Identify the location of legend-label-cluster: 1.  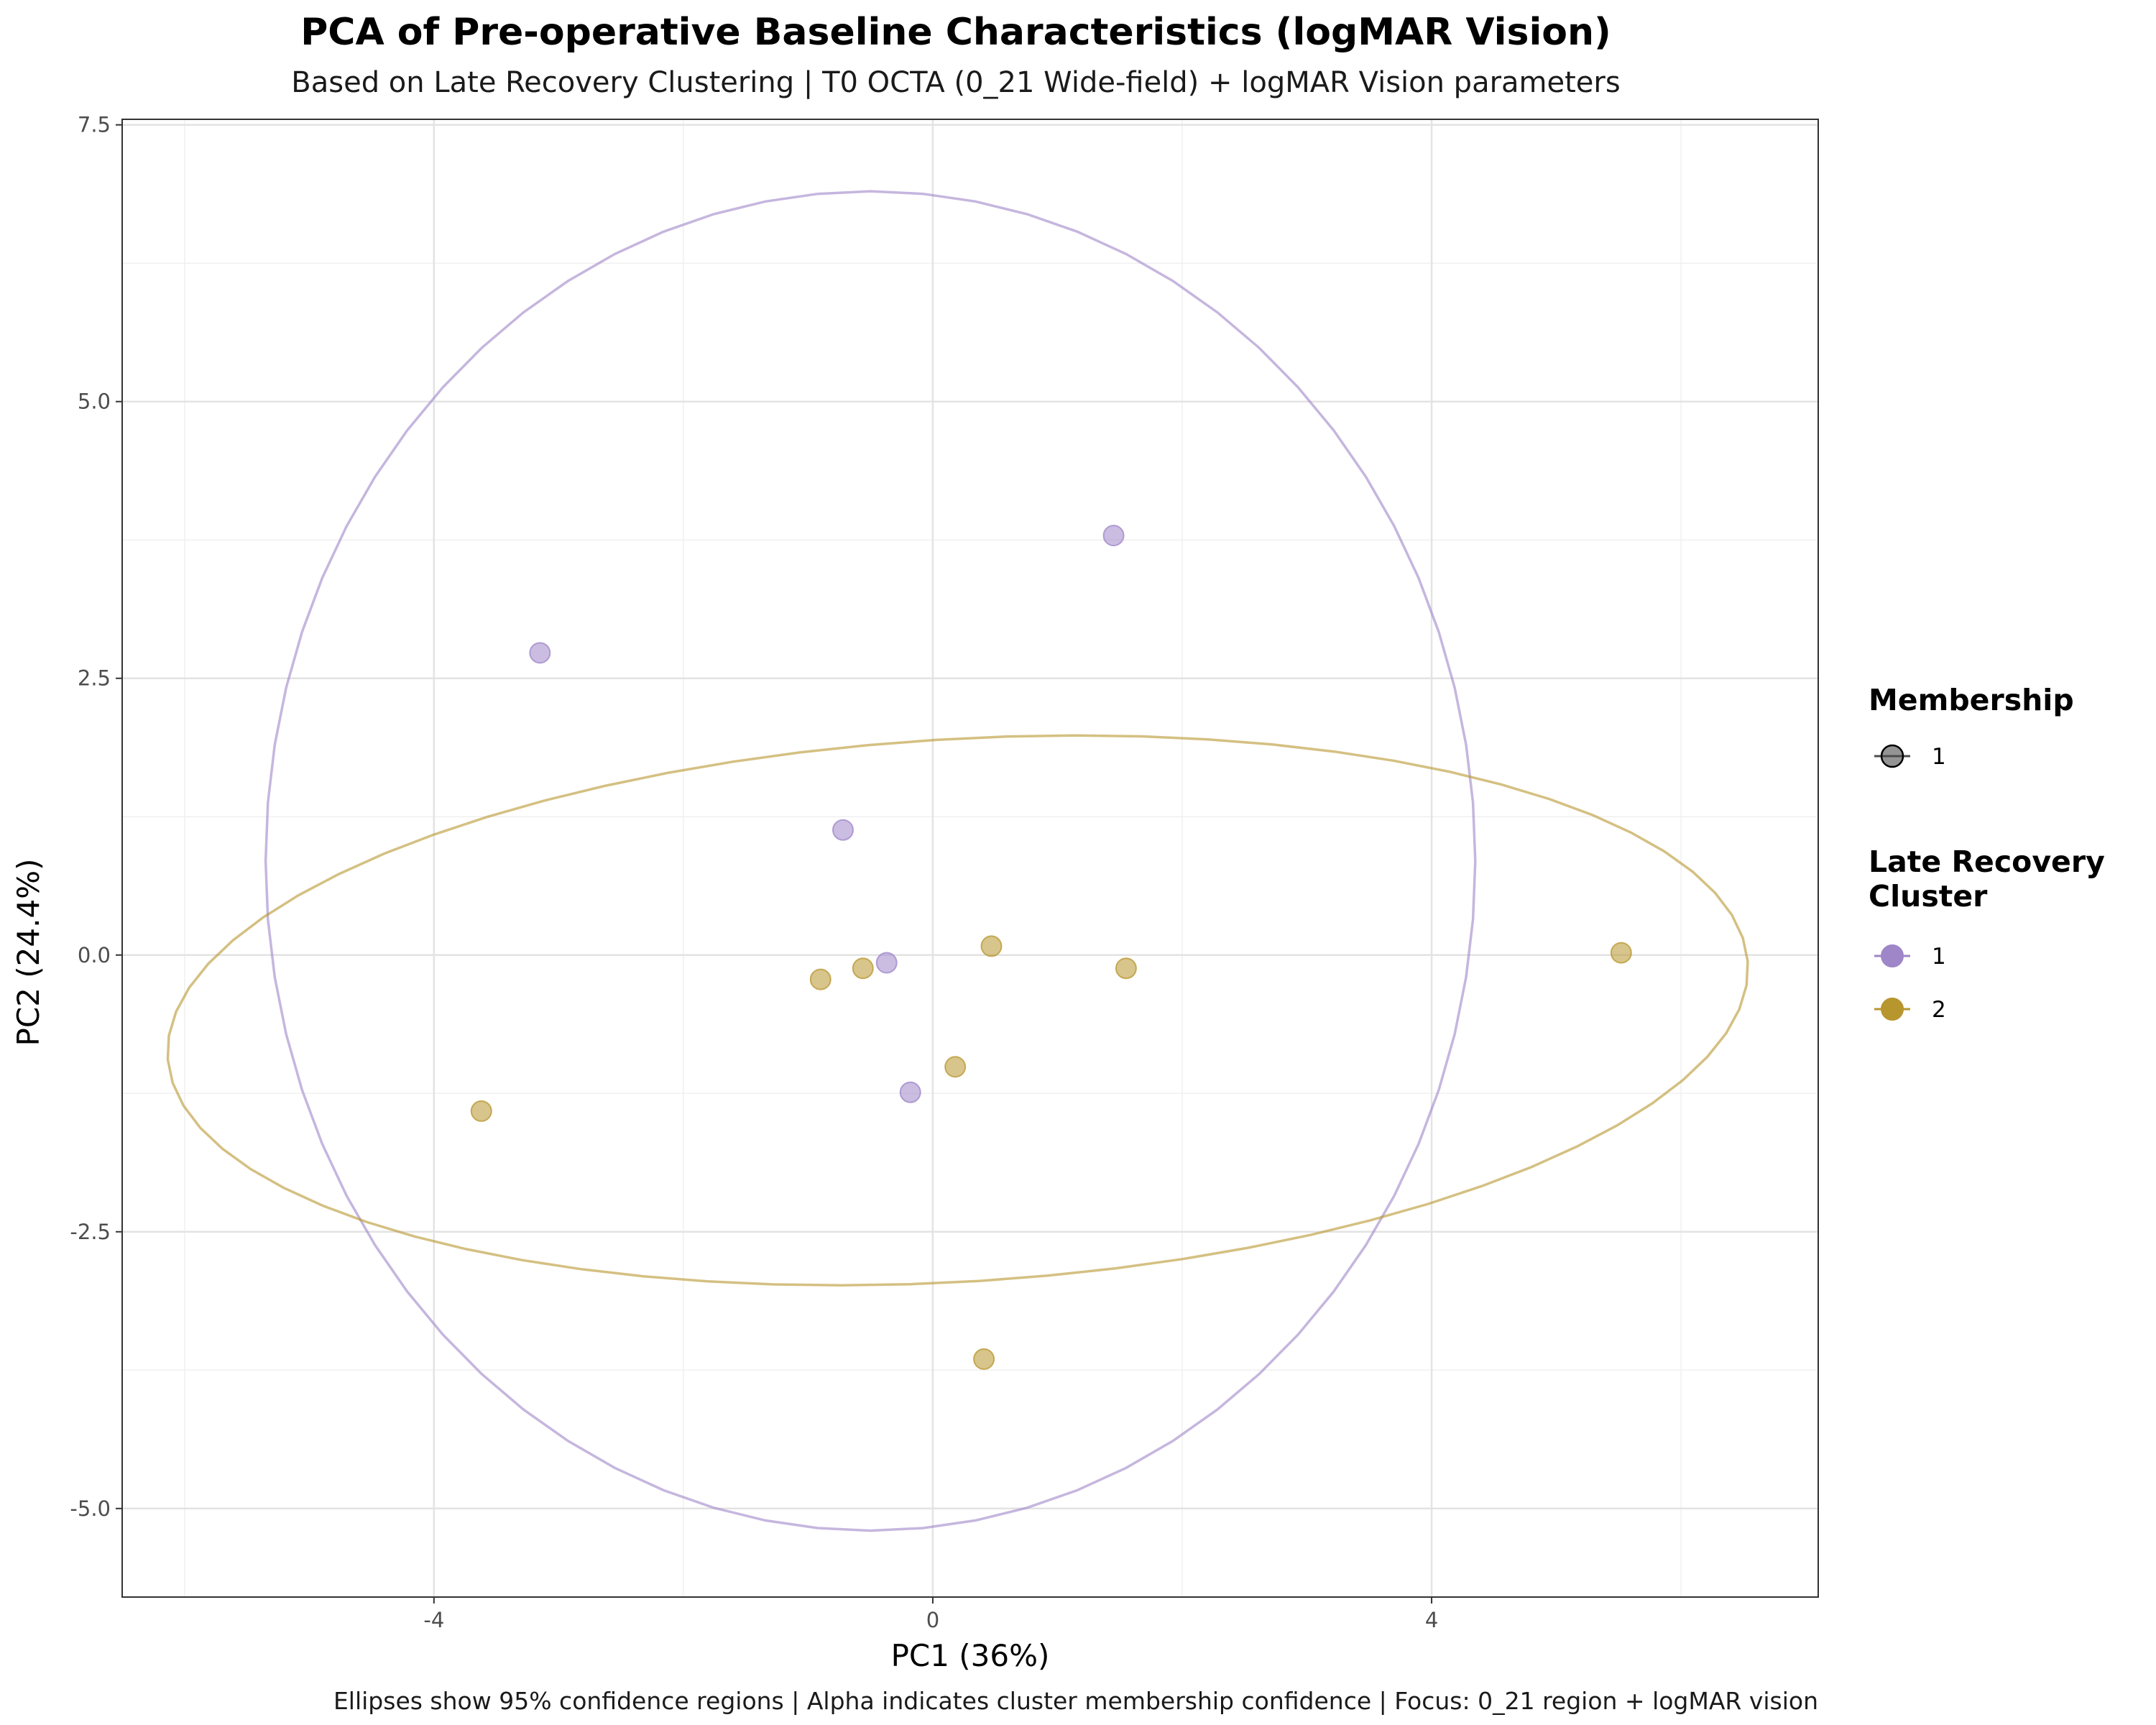
(1939, 957).